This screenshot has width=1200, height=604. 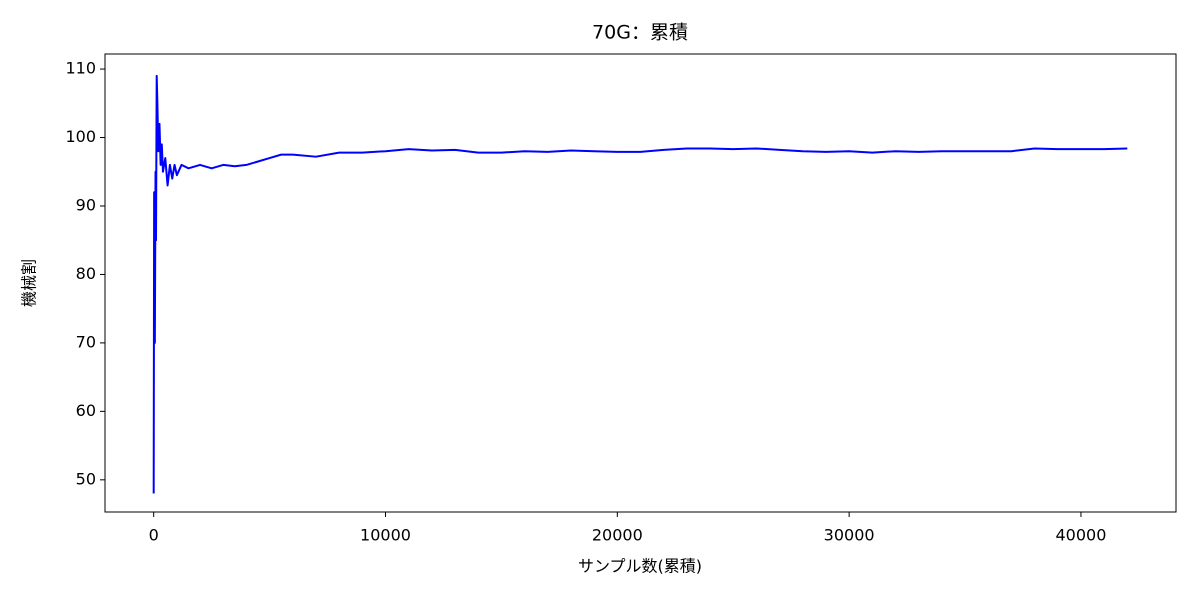 I want to click on x-tick-label: 40000, so click(x=1081, y=535).